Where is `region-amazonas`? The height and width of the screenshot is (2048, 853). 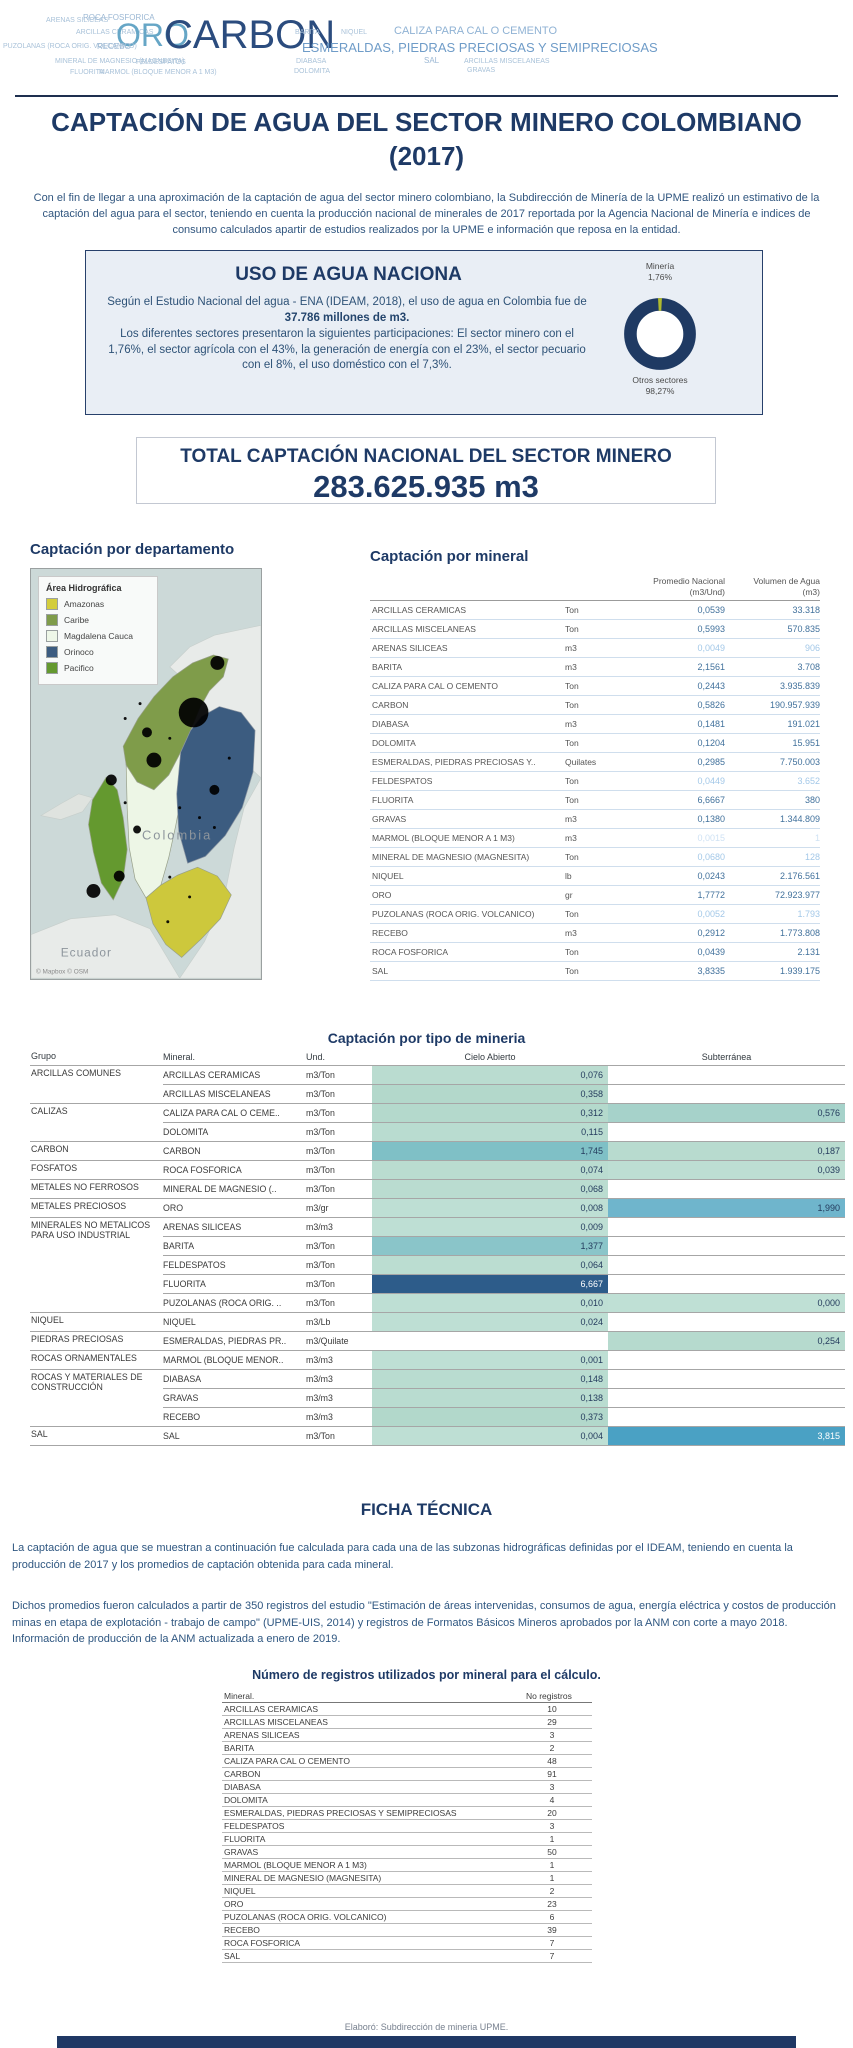 region-amazonas is located at coordinates (188, 912).